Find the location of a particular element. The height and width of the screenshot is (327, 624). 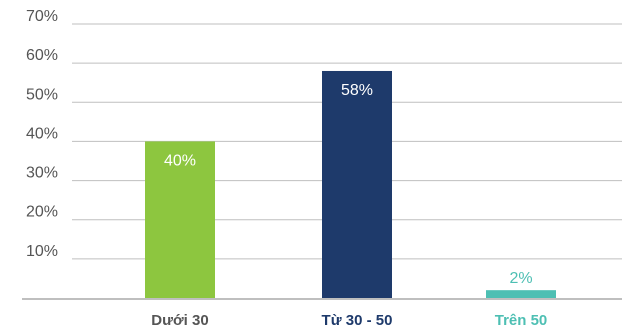

y-tick-label: 40% is located at coordinates (42, 133).